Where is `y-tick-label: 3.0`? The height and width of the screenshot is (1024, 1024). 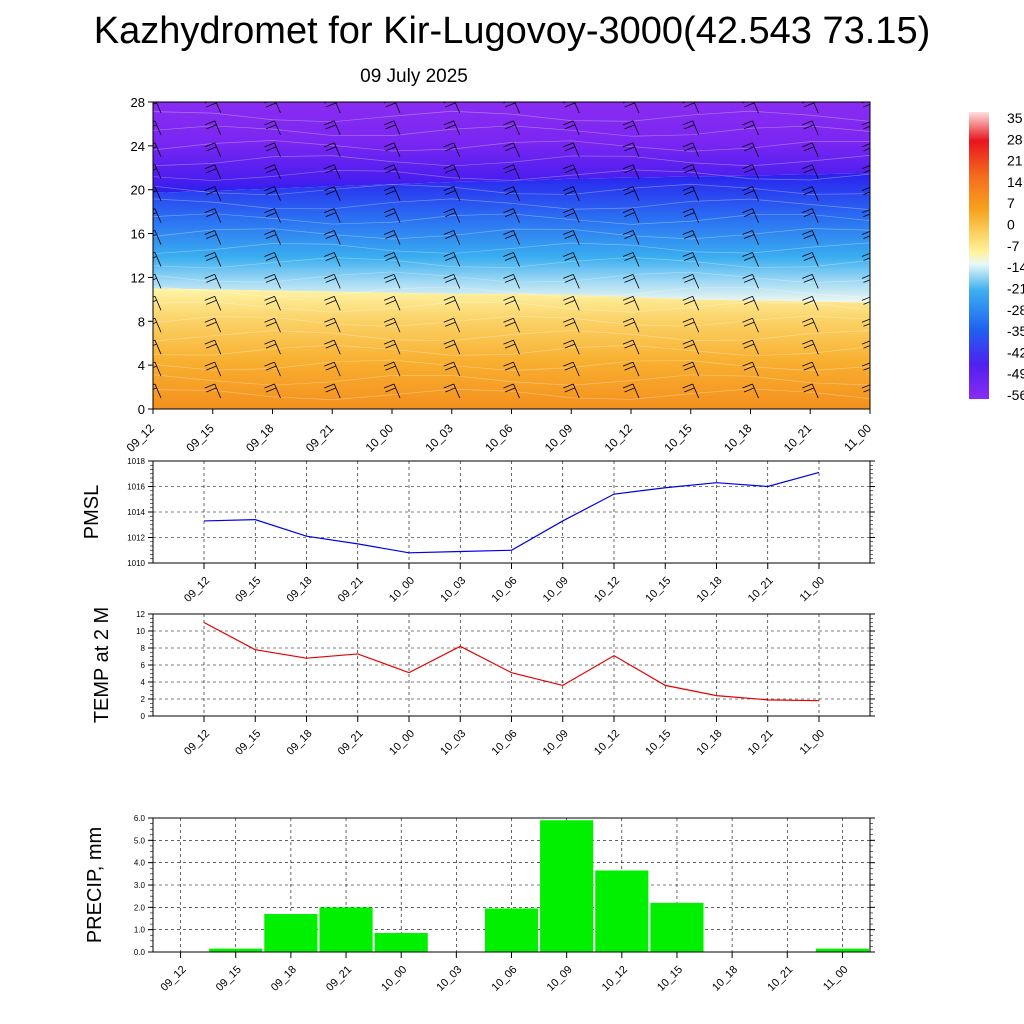 y-tick-label: 3.0 is located at coordinates (140, 885).